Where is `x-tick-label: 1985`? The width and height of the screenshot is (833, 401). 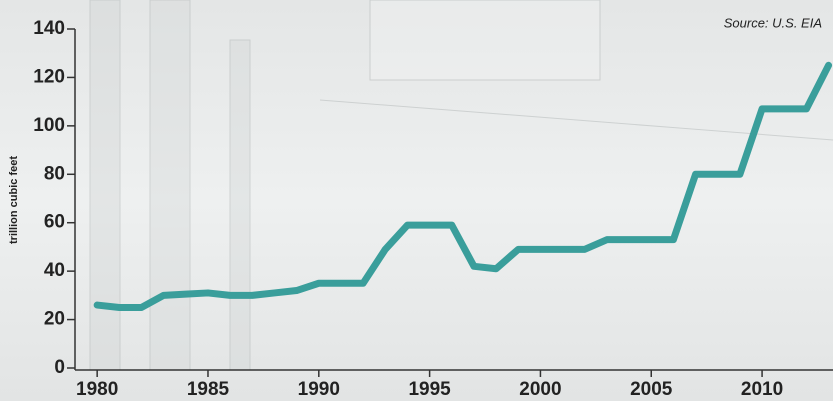
x-tick-label: 1985 is located at coordinates (208, 389).